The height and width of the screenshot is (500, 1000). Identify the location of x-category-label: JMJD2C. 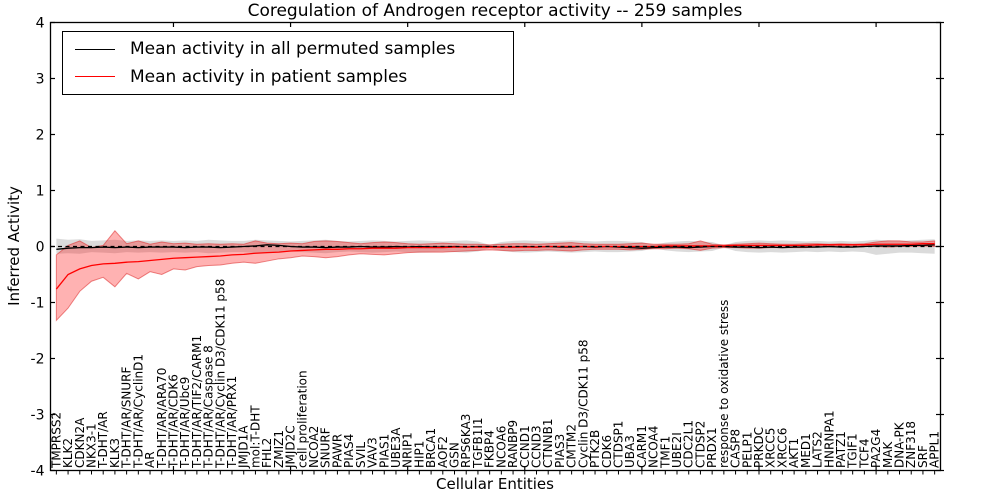
(291, 447).